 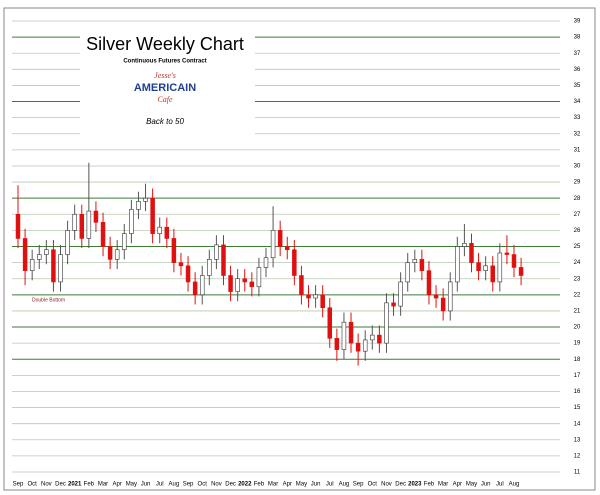 What do you see at coordinates (577, 392) in the screenshot?
I see `y-tick-label: 16` at bounding box center [577, 392].